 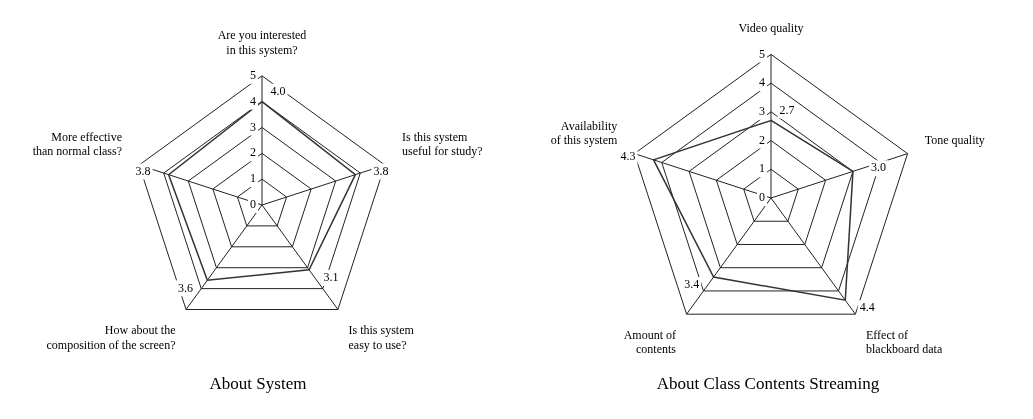 I want to click on data-label: 3.4, so click(x=692, y=284).